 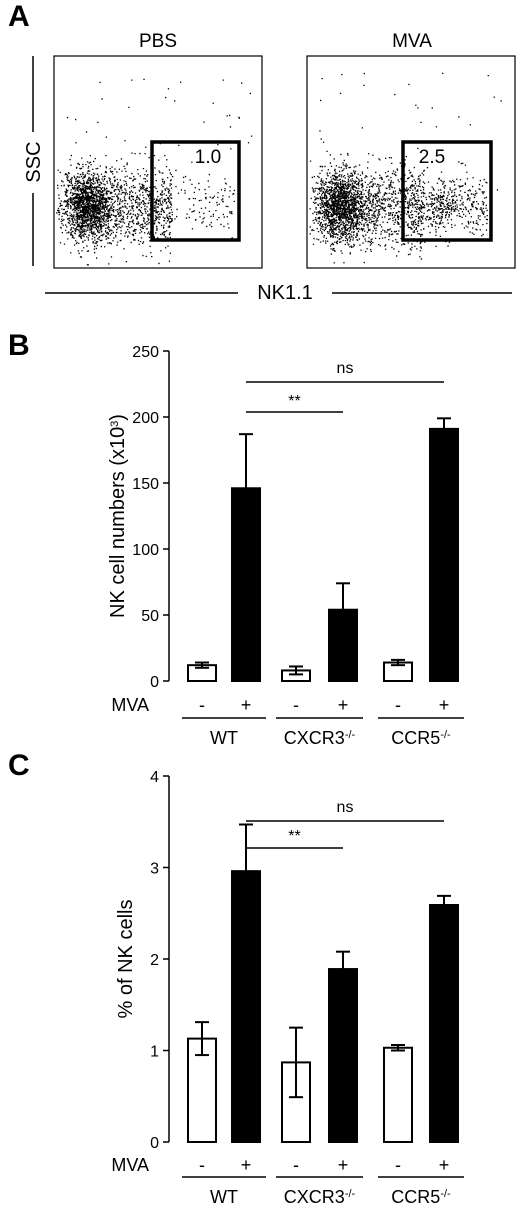 What do you see at coordinates (447, 191) in the screenshot?
I see `mva-gate` at bounding box center [447, 191].